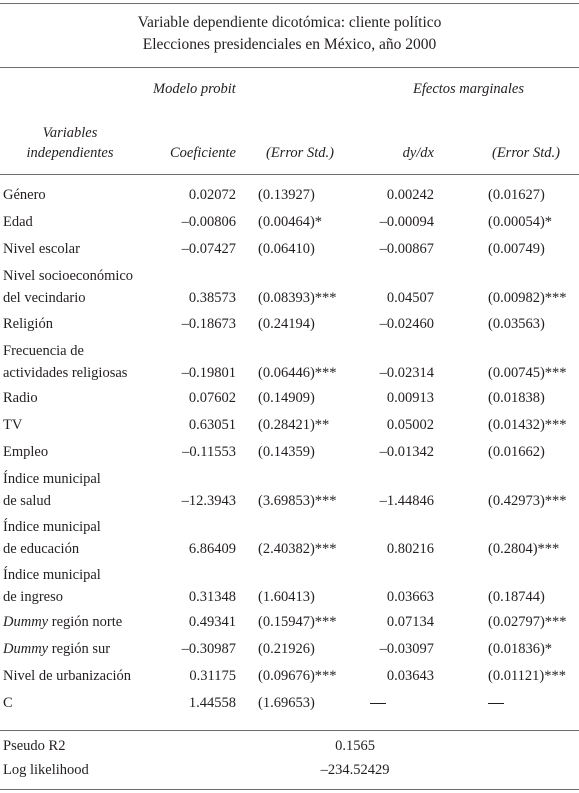 The image size is (579, 793). Describe the element at coordinates (410, 549) in the screenshot. I see `cell-dydx: 0.80216` at that location.